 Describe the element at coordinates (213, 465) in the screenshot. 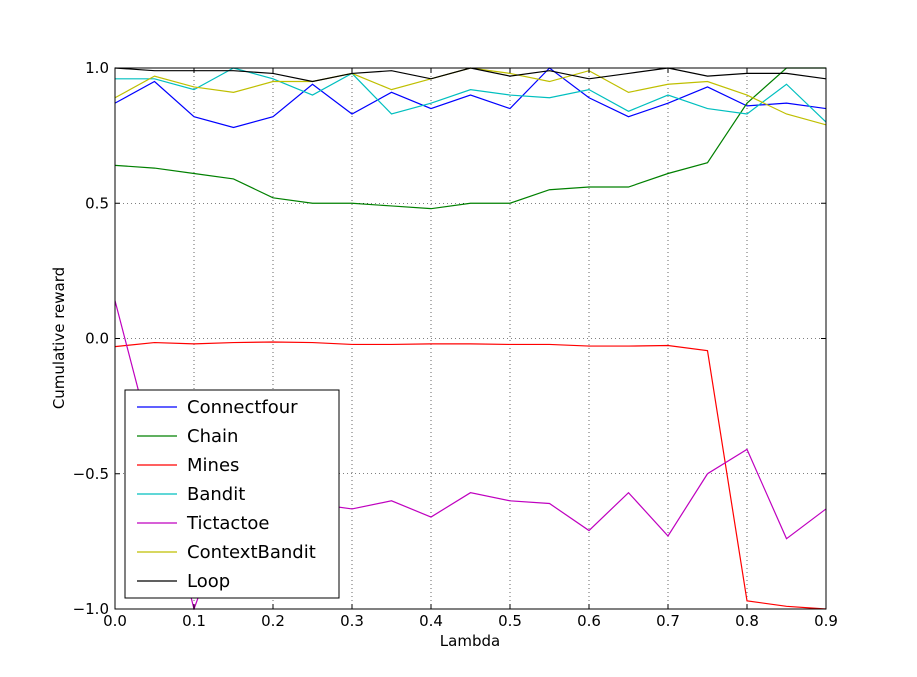

I see `legend-label-mines: Mines` at that location.